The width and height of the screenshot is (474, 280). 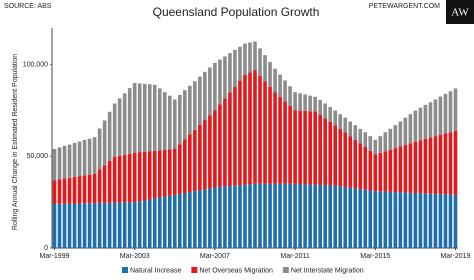 What do you see at coordinates (236, 270) in the screenshot?
I see `legend-label: Net Overseas Migration` at bounding box center [236, 270].